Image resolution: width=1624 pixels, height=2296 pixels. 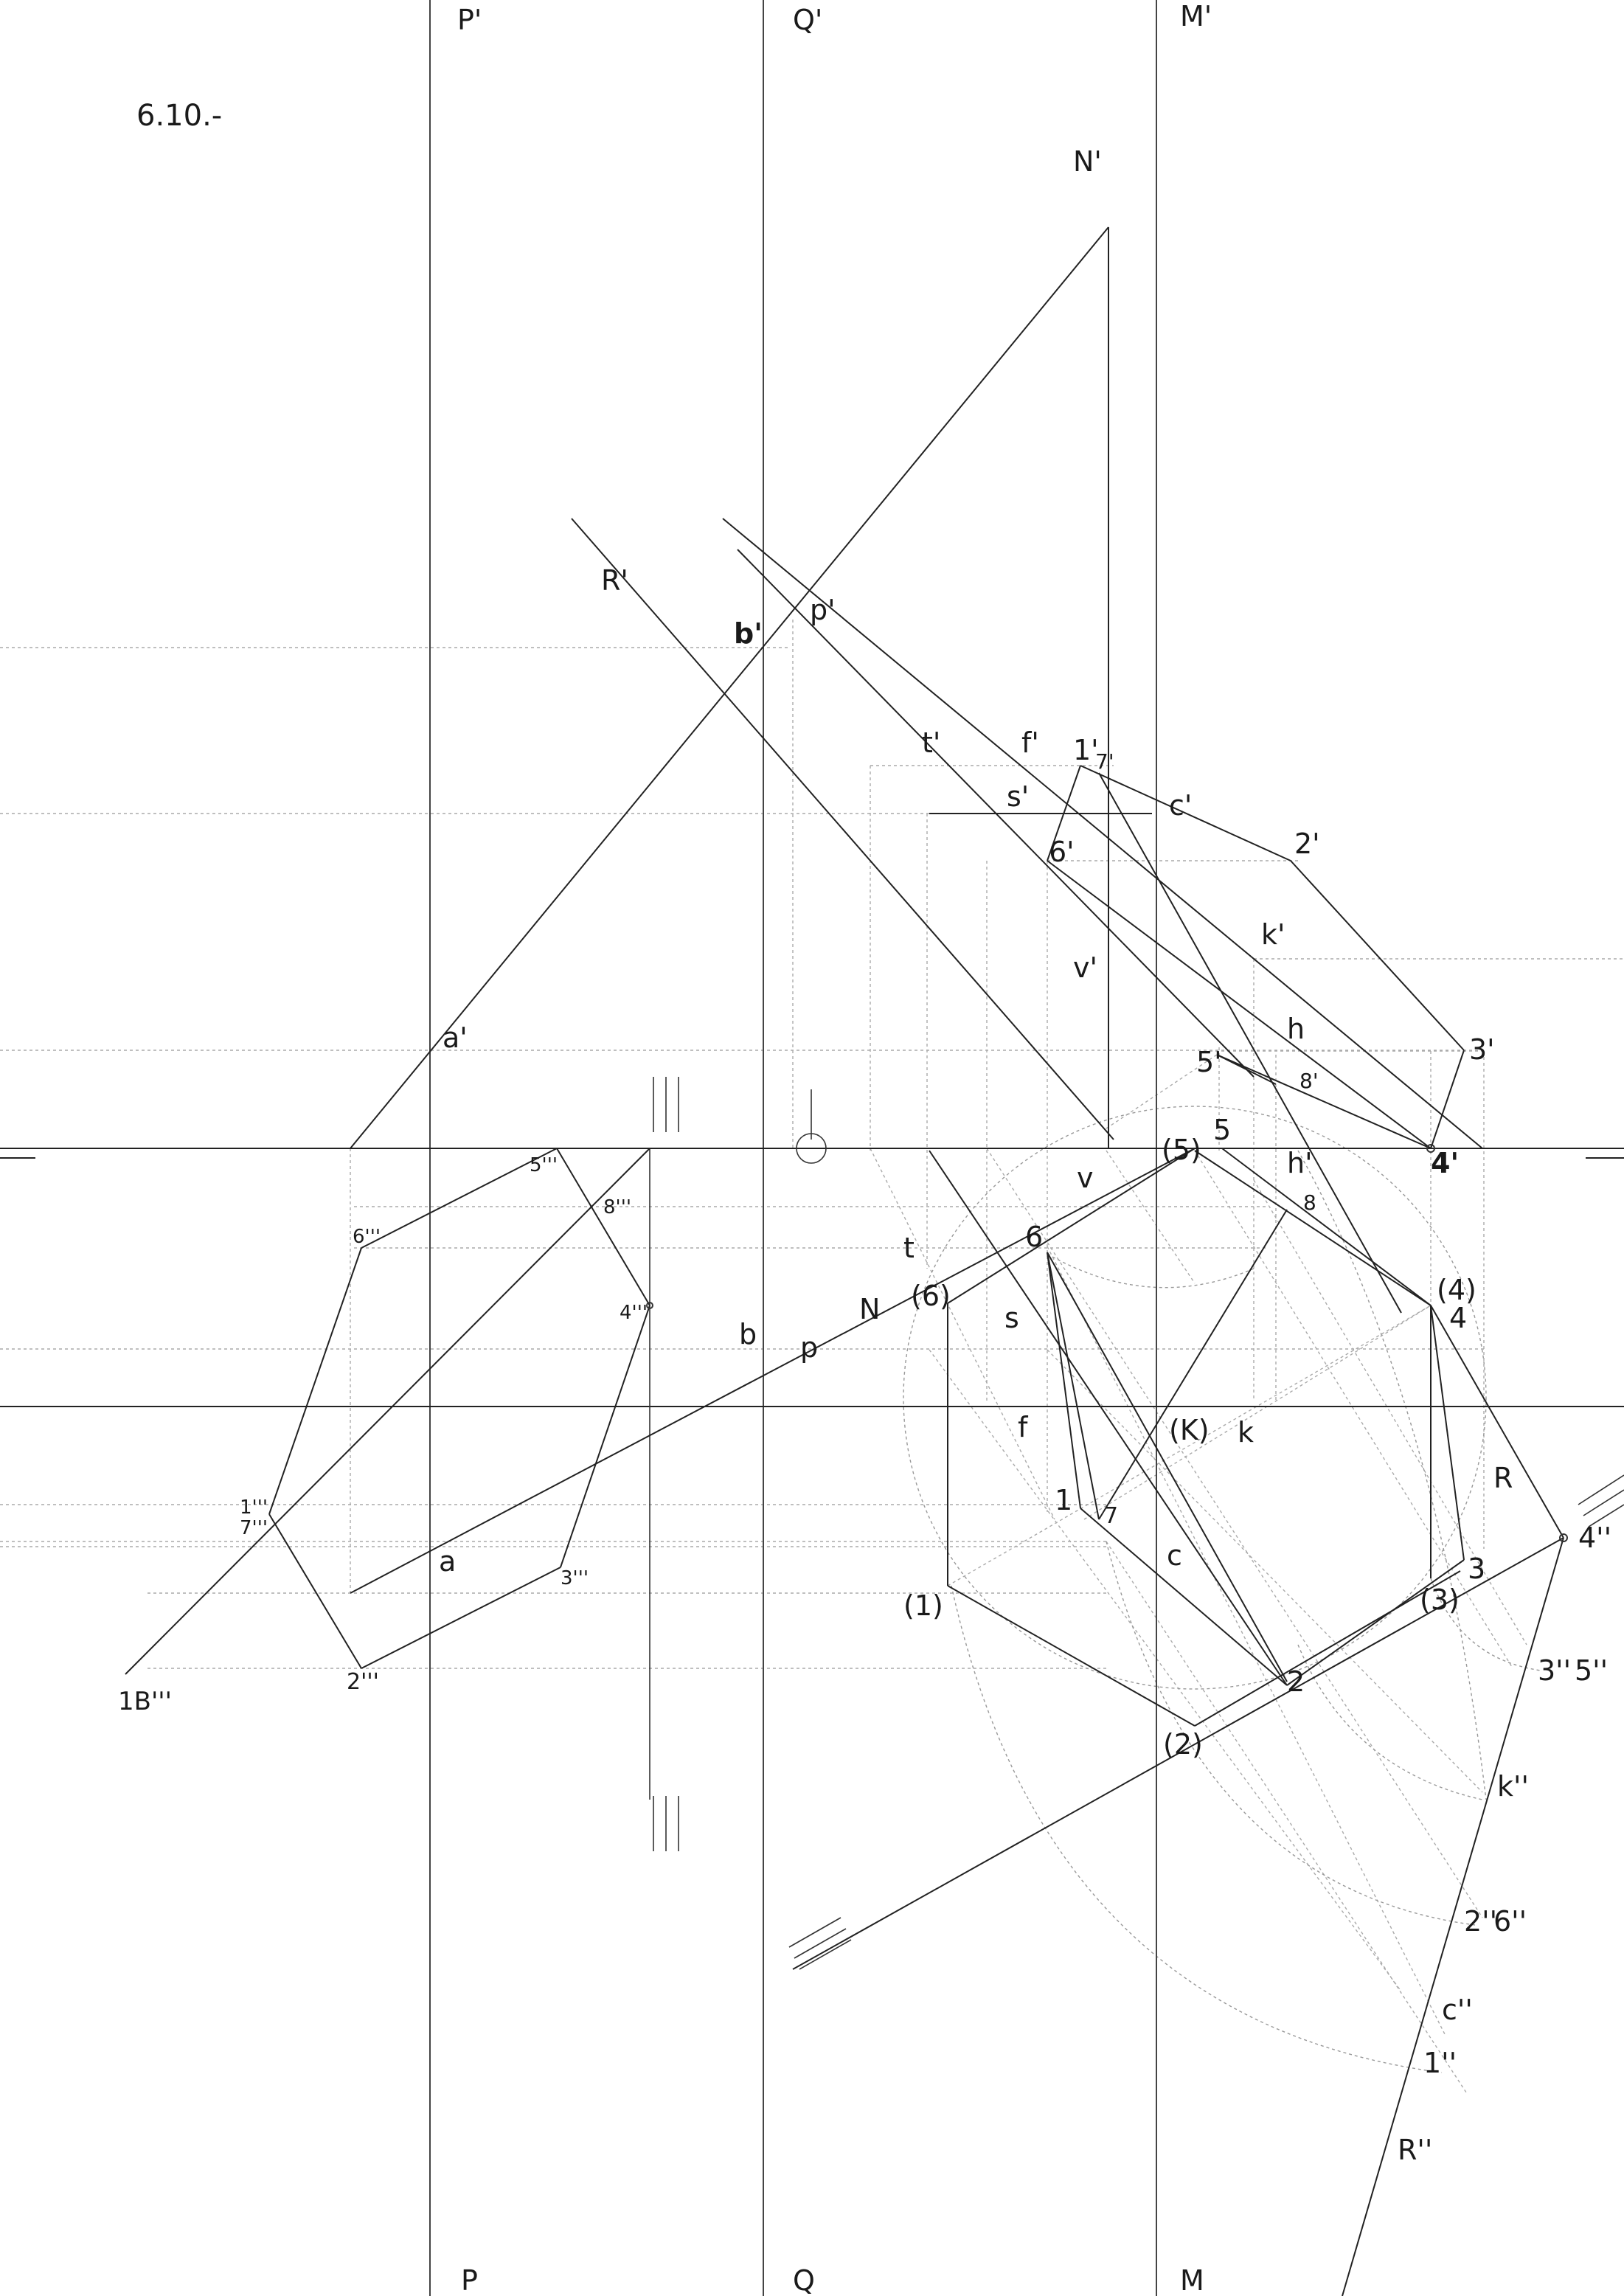 What do you see at coordinates (1087, 161) in the screenshot?
I see `label-n-prime: N'` at bounding box center [1087, 161].